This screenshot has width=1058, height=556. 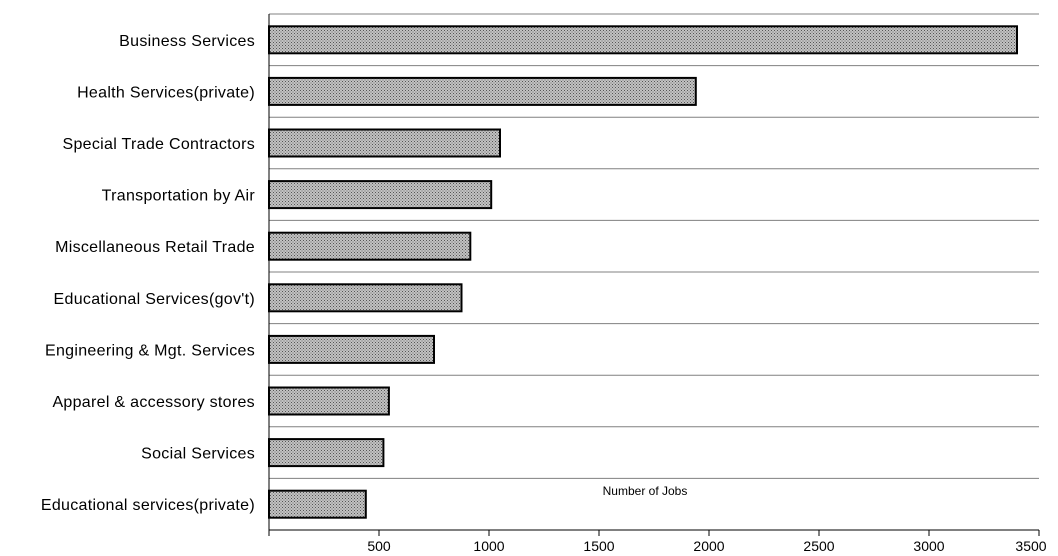 What do you see at coordinates (187, 41) in the screenshot?
I see `category-label: Business Services` at bounding box center [187, 41].